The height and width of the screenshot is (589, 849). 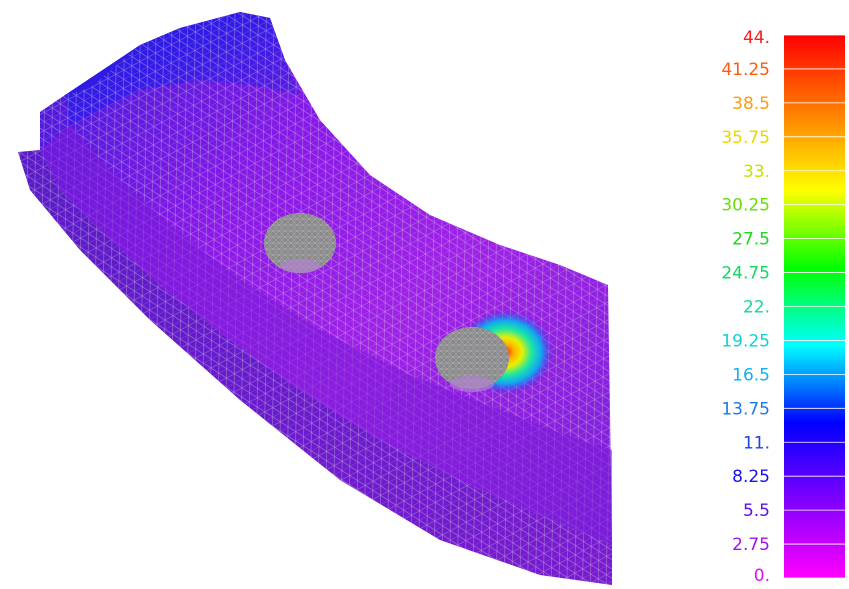 I want to click on colorbar-label: 35.75, so click(x=745, y=138).